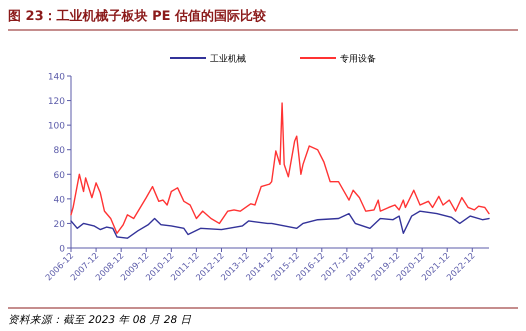  What do you see at coordinates (60, 151) in the screenshot?
I see `y-tick-label: 80` at bounding box center [60, 151].